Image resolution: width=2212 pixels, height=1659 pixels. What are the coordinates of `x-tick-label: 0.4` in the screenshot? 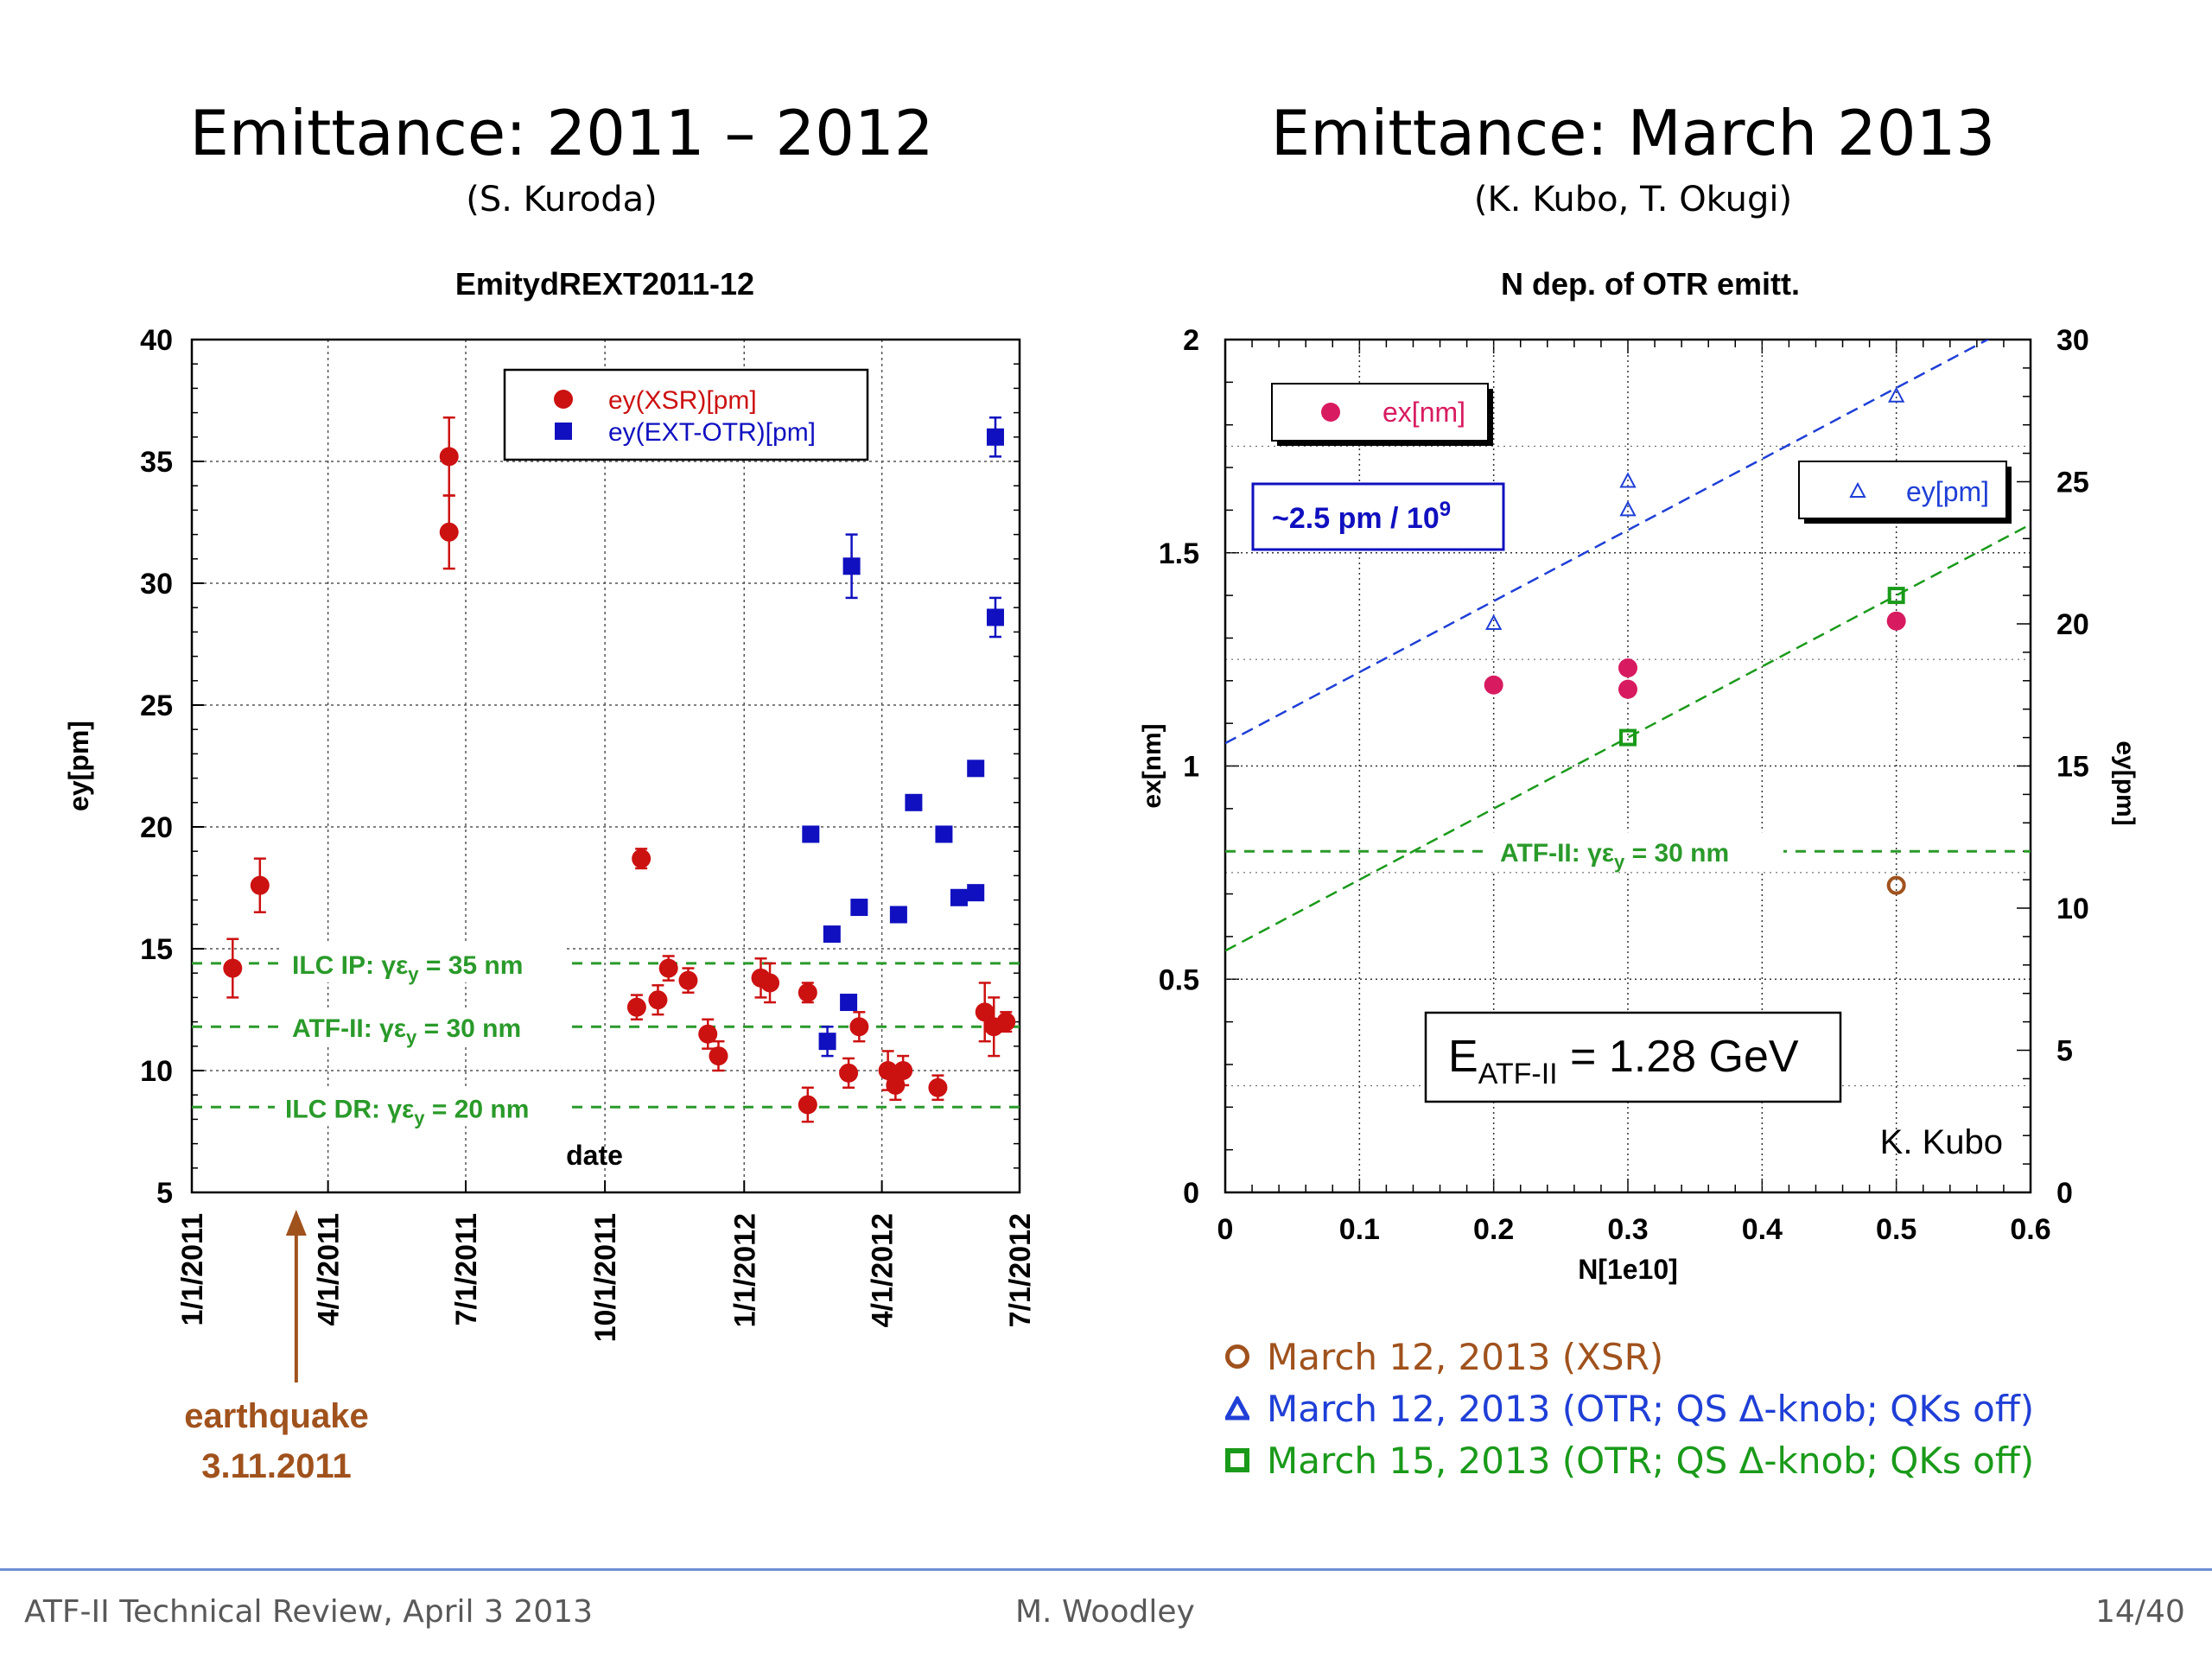 It's located at (1762, 1229).